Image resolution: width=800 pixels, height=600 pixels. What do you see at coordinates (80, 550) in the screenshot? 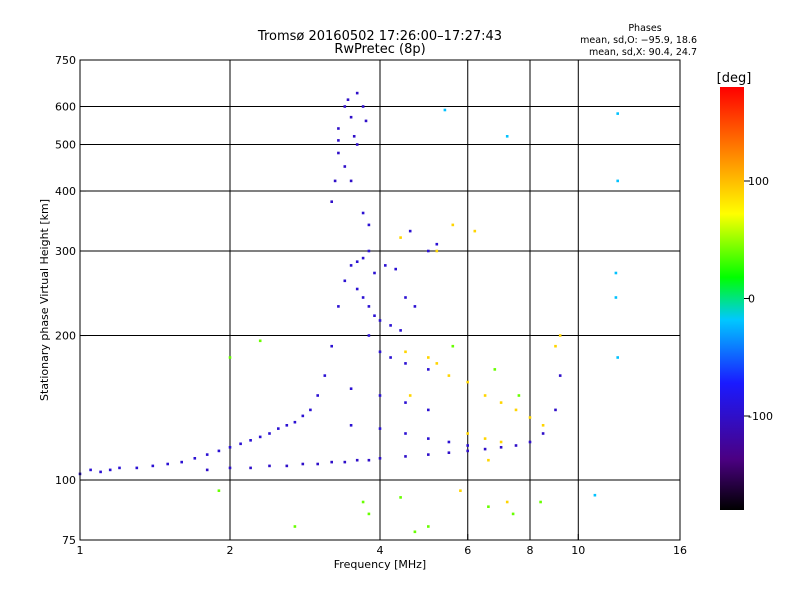
I see `x-tick-label: 1` at bounding box center [80, 550].